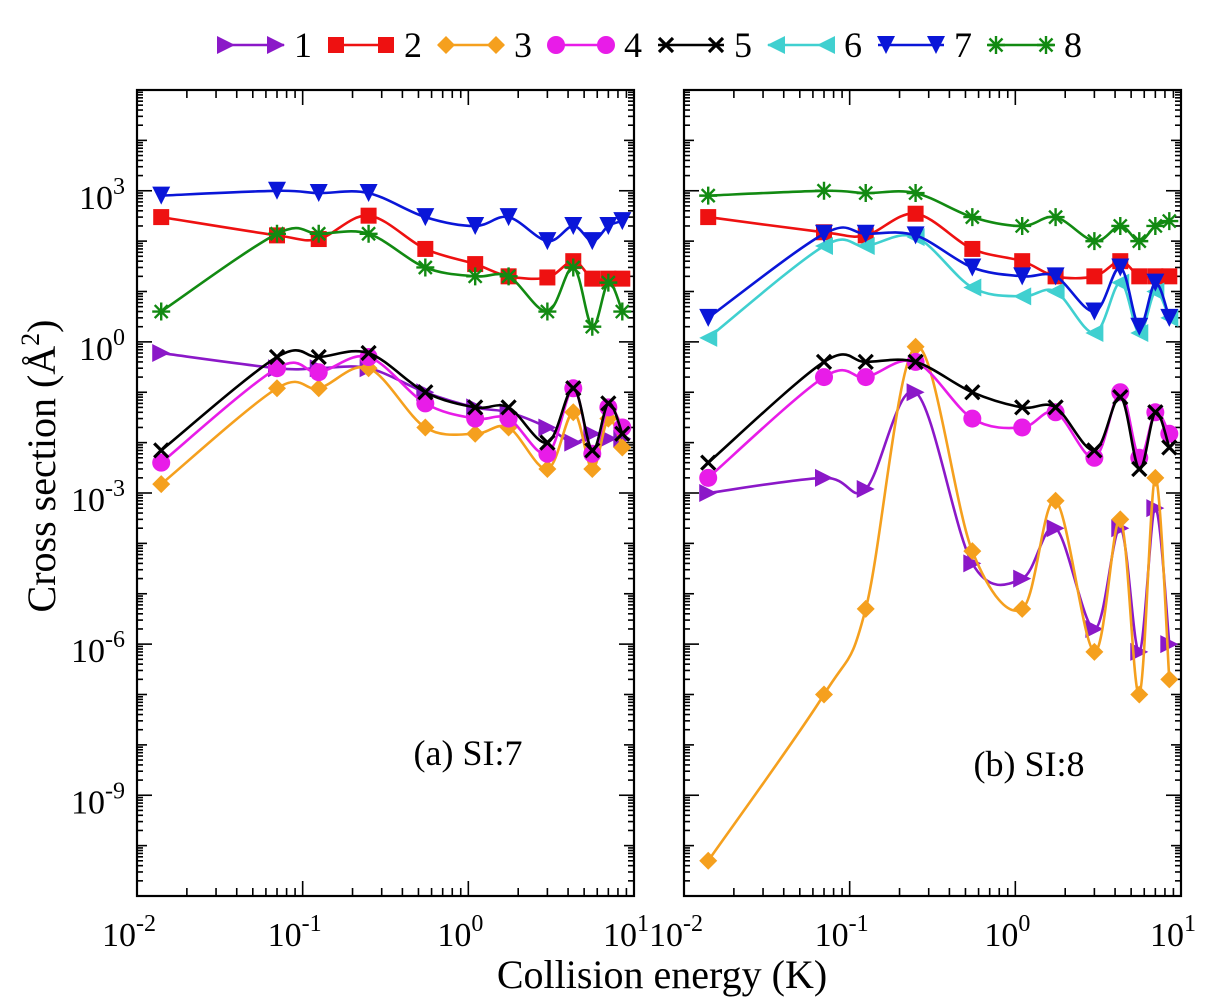 Image resolution: width=1219 pixels, height=1008 pixels. Describe the element at coordinates (939, 522) in the screenshot. I see `series-1-line` at that location.